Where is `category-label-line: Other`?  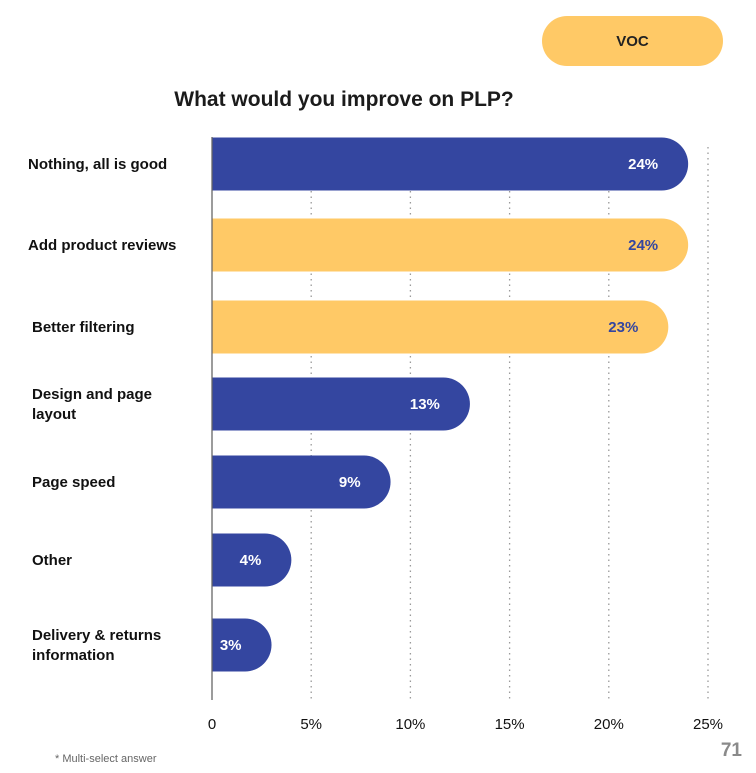
category-label-line: Other is located at coordinates (52, 560).